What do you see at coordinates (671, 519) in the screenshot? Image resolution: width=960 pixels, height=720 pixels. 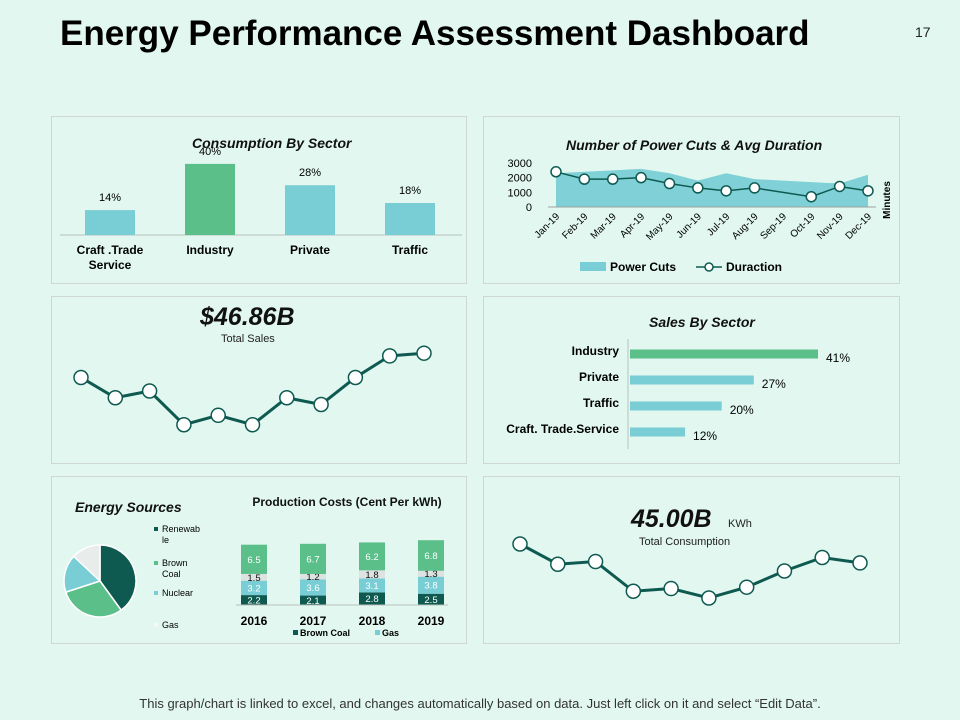 I see `consumption-kpi-value: 45.00B` at bounding box center [671, 519].